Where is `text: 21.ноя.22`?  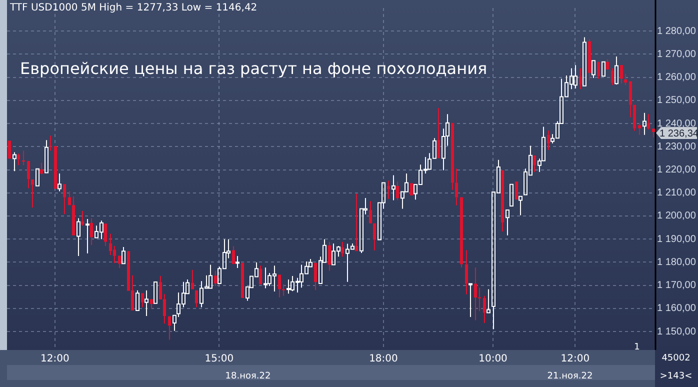
text: 21.ноя.22 is located at coordinates (570, 376).